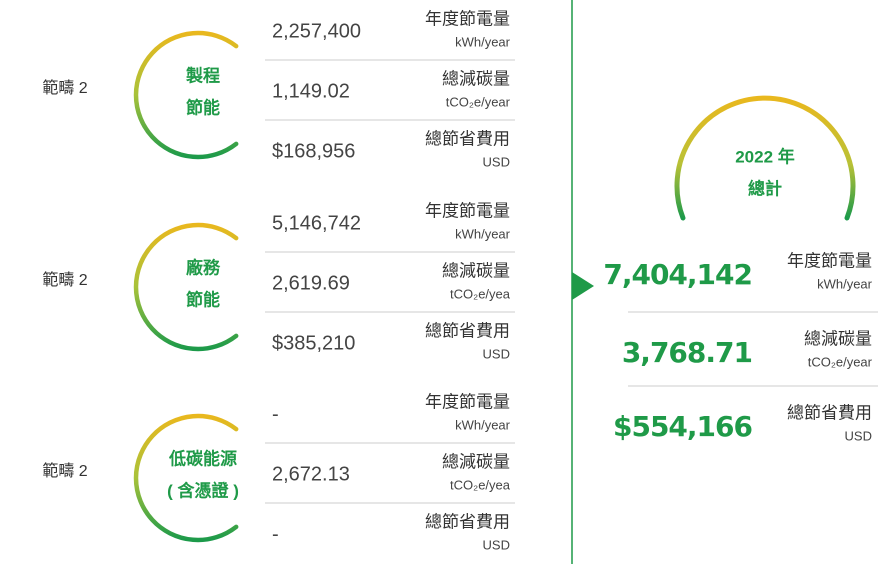 This screenshot has height=564, width=888. I want to click on category-label: 低碳能源, so click(202, 458).